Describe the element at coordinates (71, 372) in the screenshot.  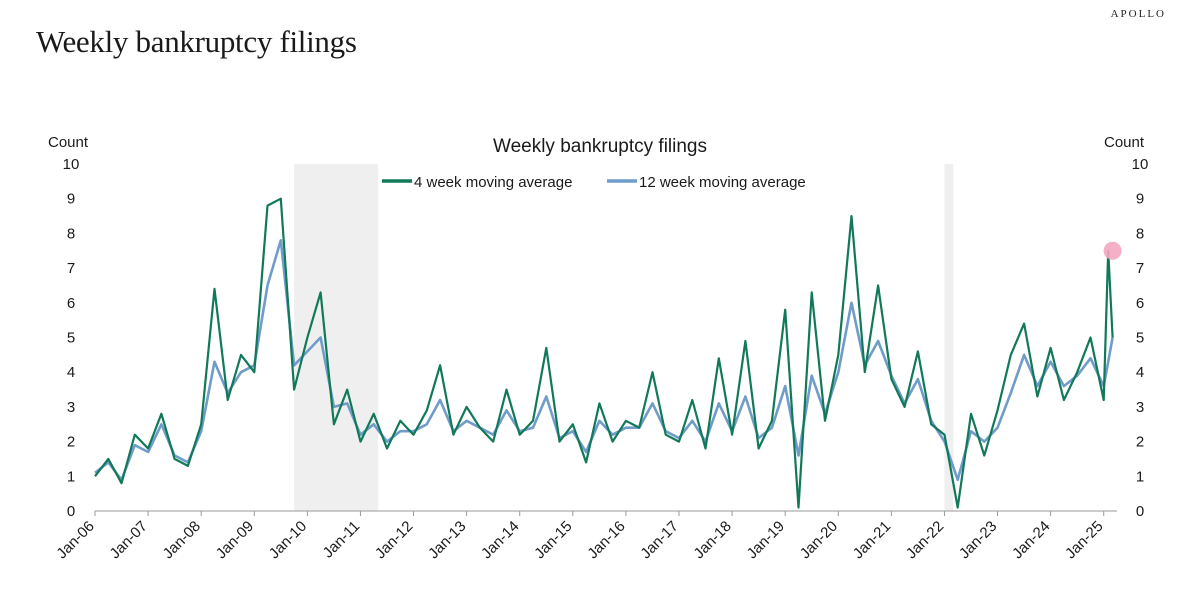
I see `y-tick-left-4: 4` at that location.